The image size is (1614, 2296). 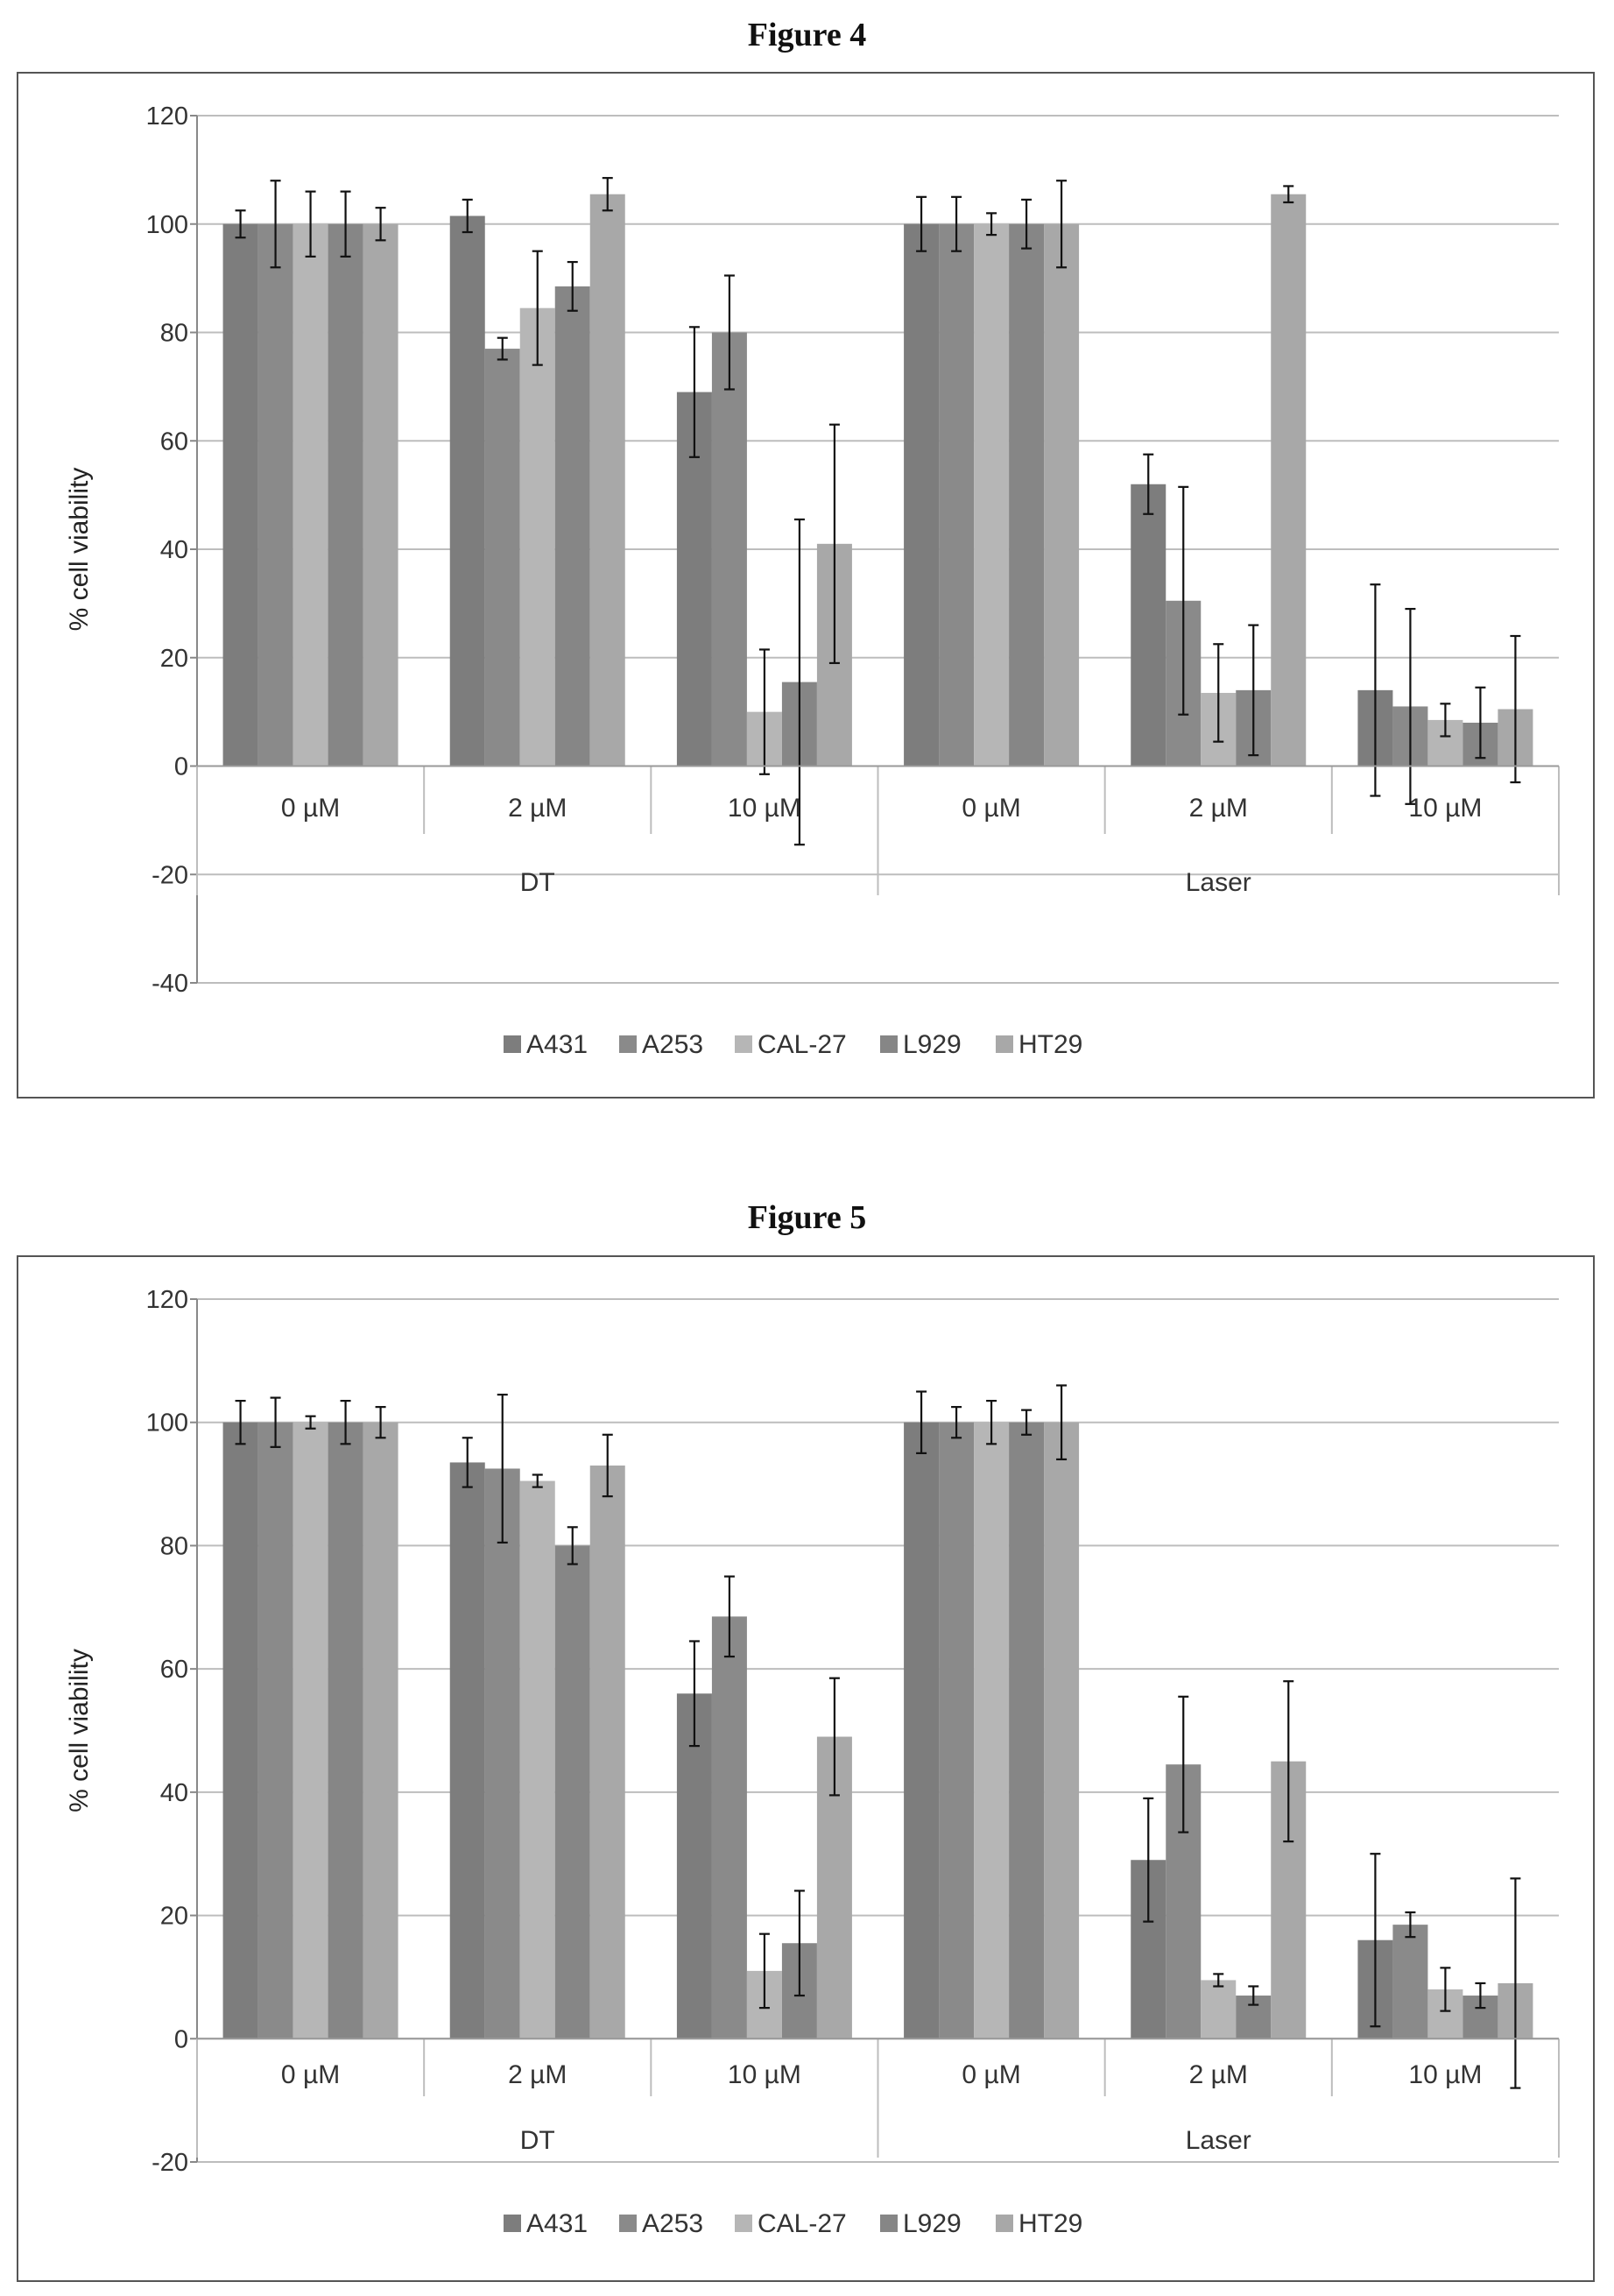 I want to click on figure-4-title: Figure 4, so click(x=807, y=35).